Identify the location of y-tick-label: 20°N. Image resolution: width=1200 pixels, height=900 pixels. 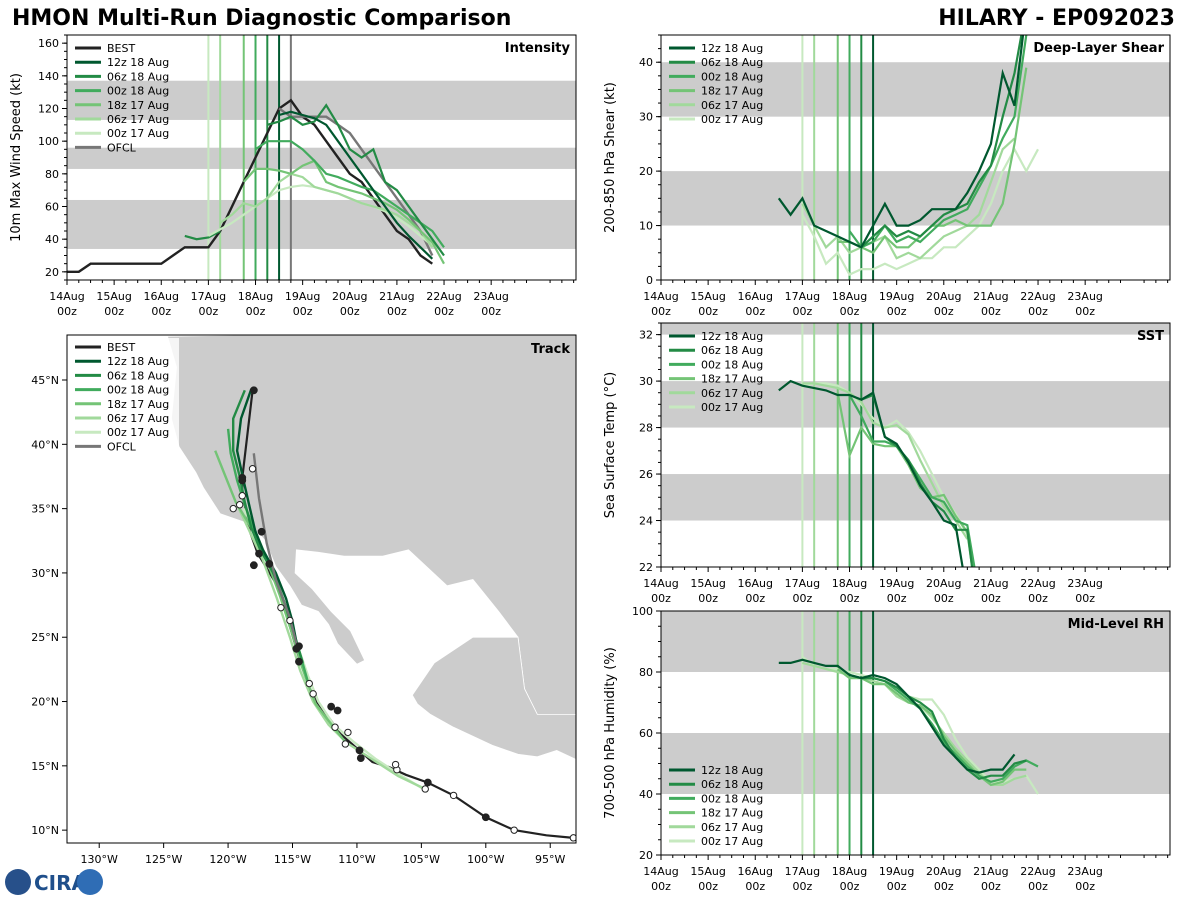
(45, 702).